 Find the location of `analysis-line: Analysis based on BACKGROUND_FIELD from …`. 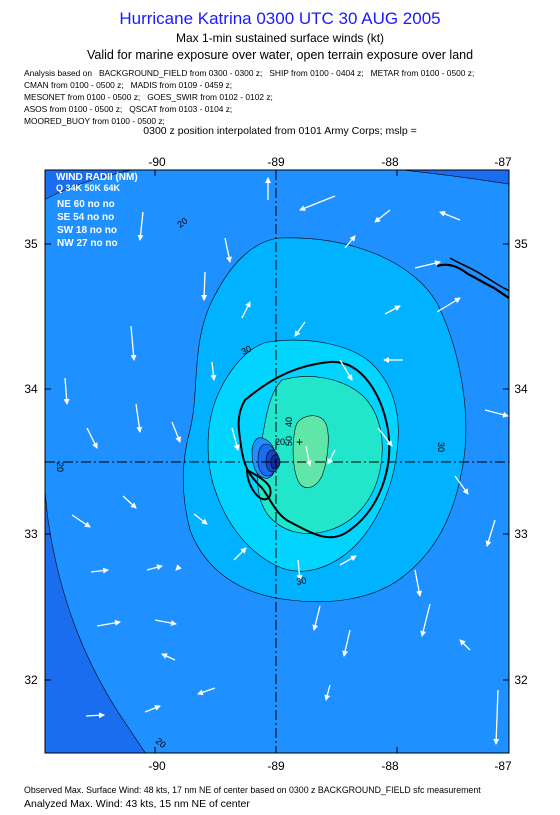

analysis-line: Analysis based on BACKGROUND_FIELD from … is located at coordinates (249, 73).